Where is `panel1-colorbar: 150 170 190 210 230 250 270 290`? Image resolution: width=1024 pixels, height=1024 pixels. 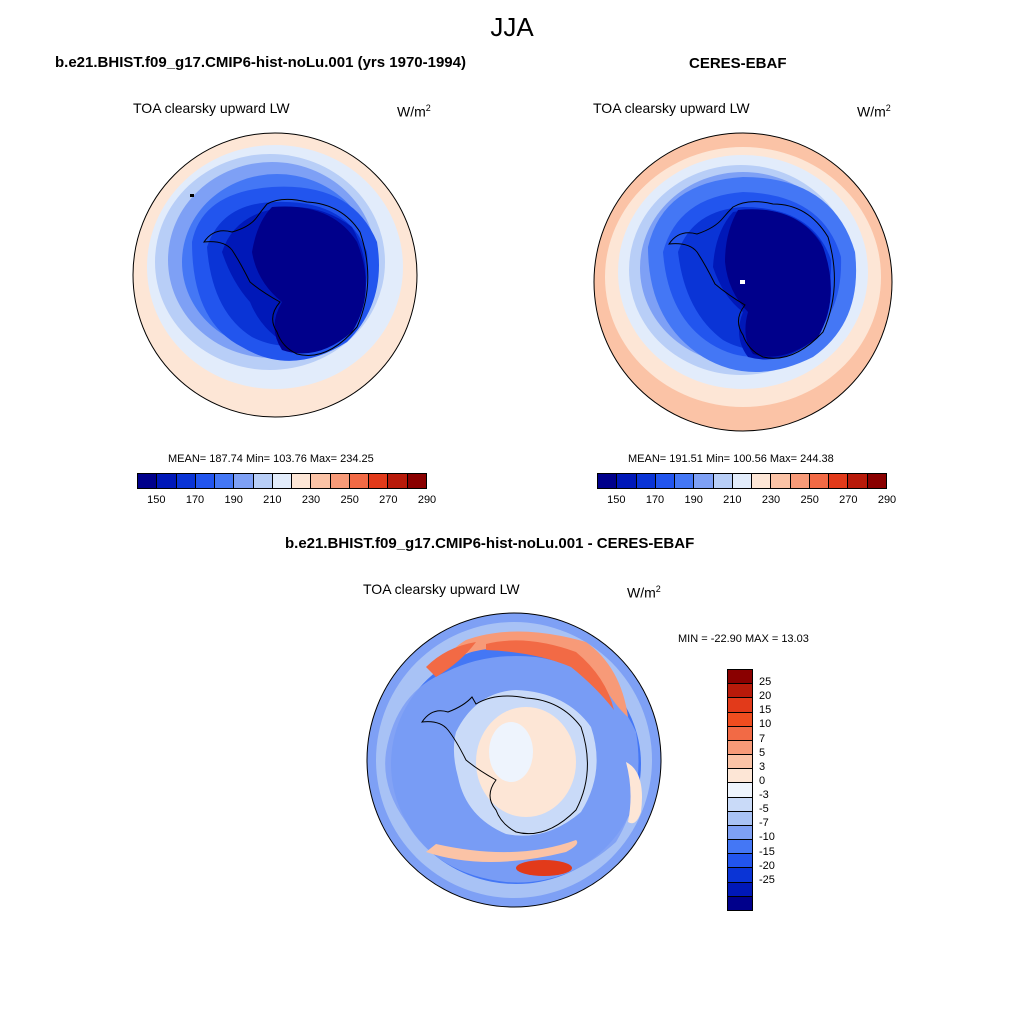
panel1-colorbar: 150 170 190 210 230 250 270 290 is located at coordinates (286, 489).